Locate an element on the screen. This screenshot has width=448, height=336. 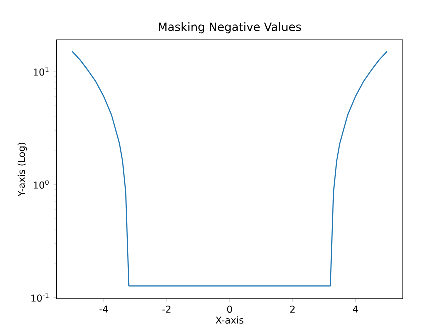
x-tick-label: 0 is located at coordinates (229, 310).